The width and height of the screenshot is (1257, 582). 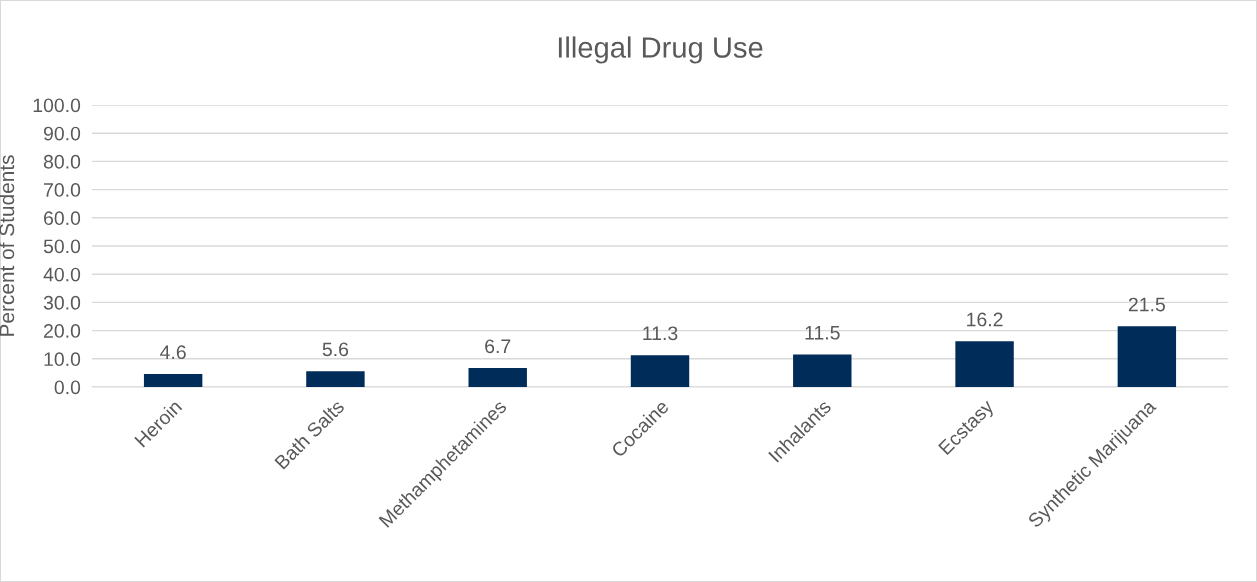 What do you see at coordinates (173, 352) in the screenshot?
I see `data-label: 4.6` at bounding box center [173, 352].